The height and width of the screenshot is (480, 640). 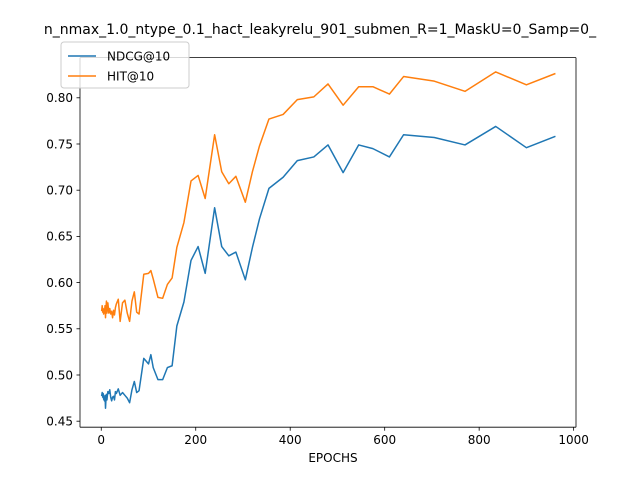 I want to click on x-axis-label: EPOCHS, so click(x=332, y=458).